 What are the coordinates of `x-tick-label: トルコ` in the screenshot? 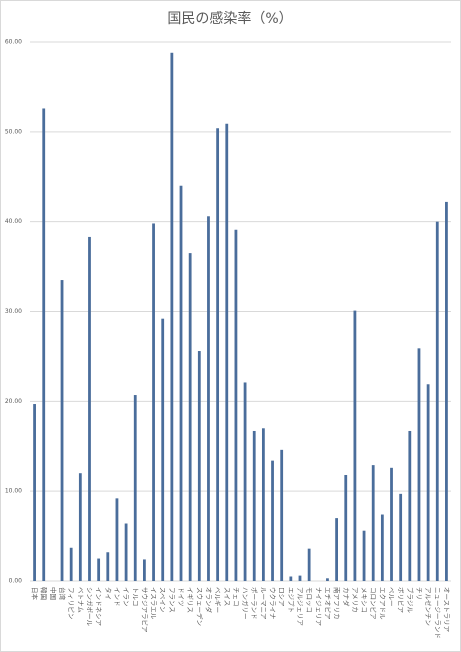 It's located at (135, 596).